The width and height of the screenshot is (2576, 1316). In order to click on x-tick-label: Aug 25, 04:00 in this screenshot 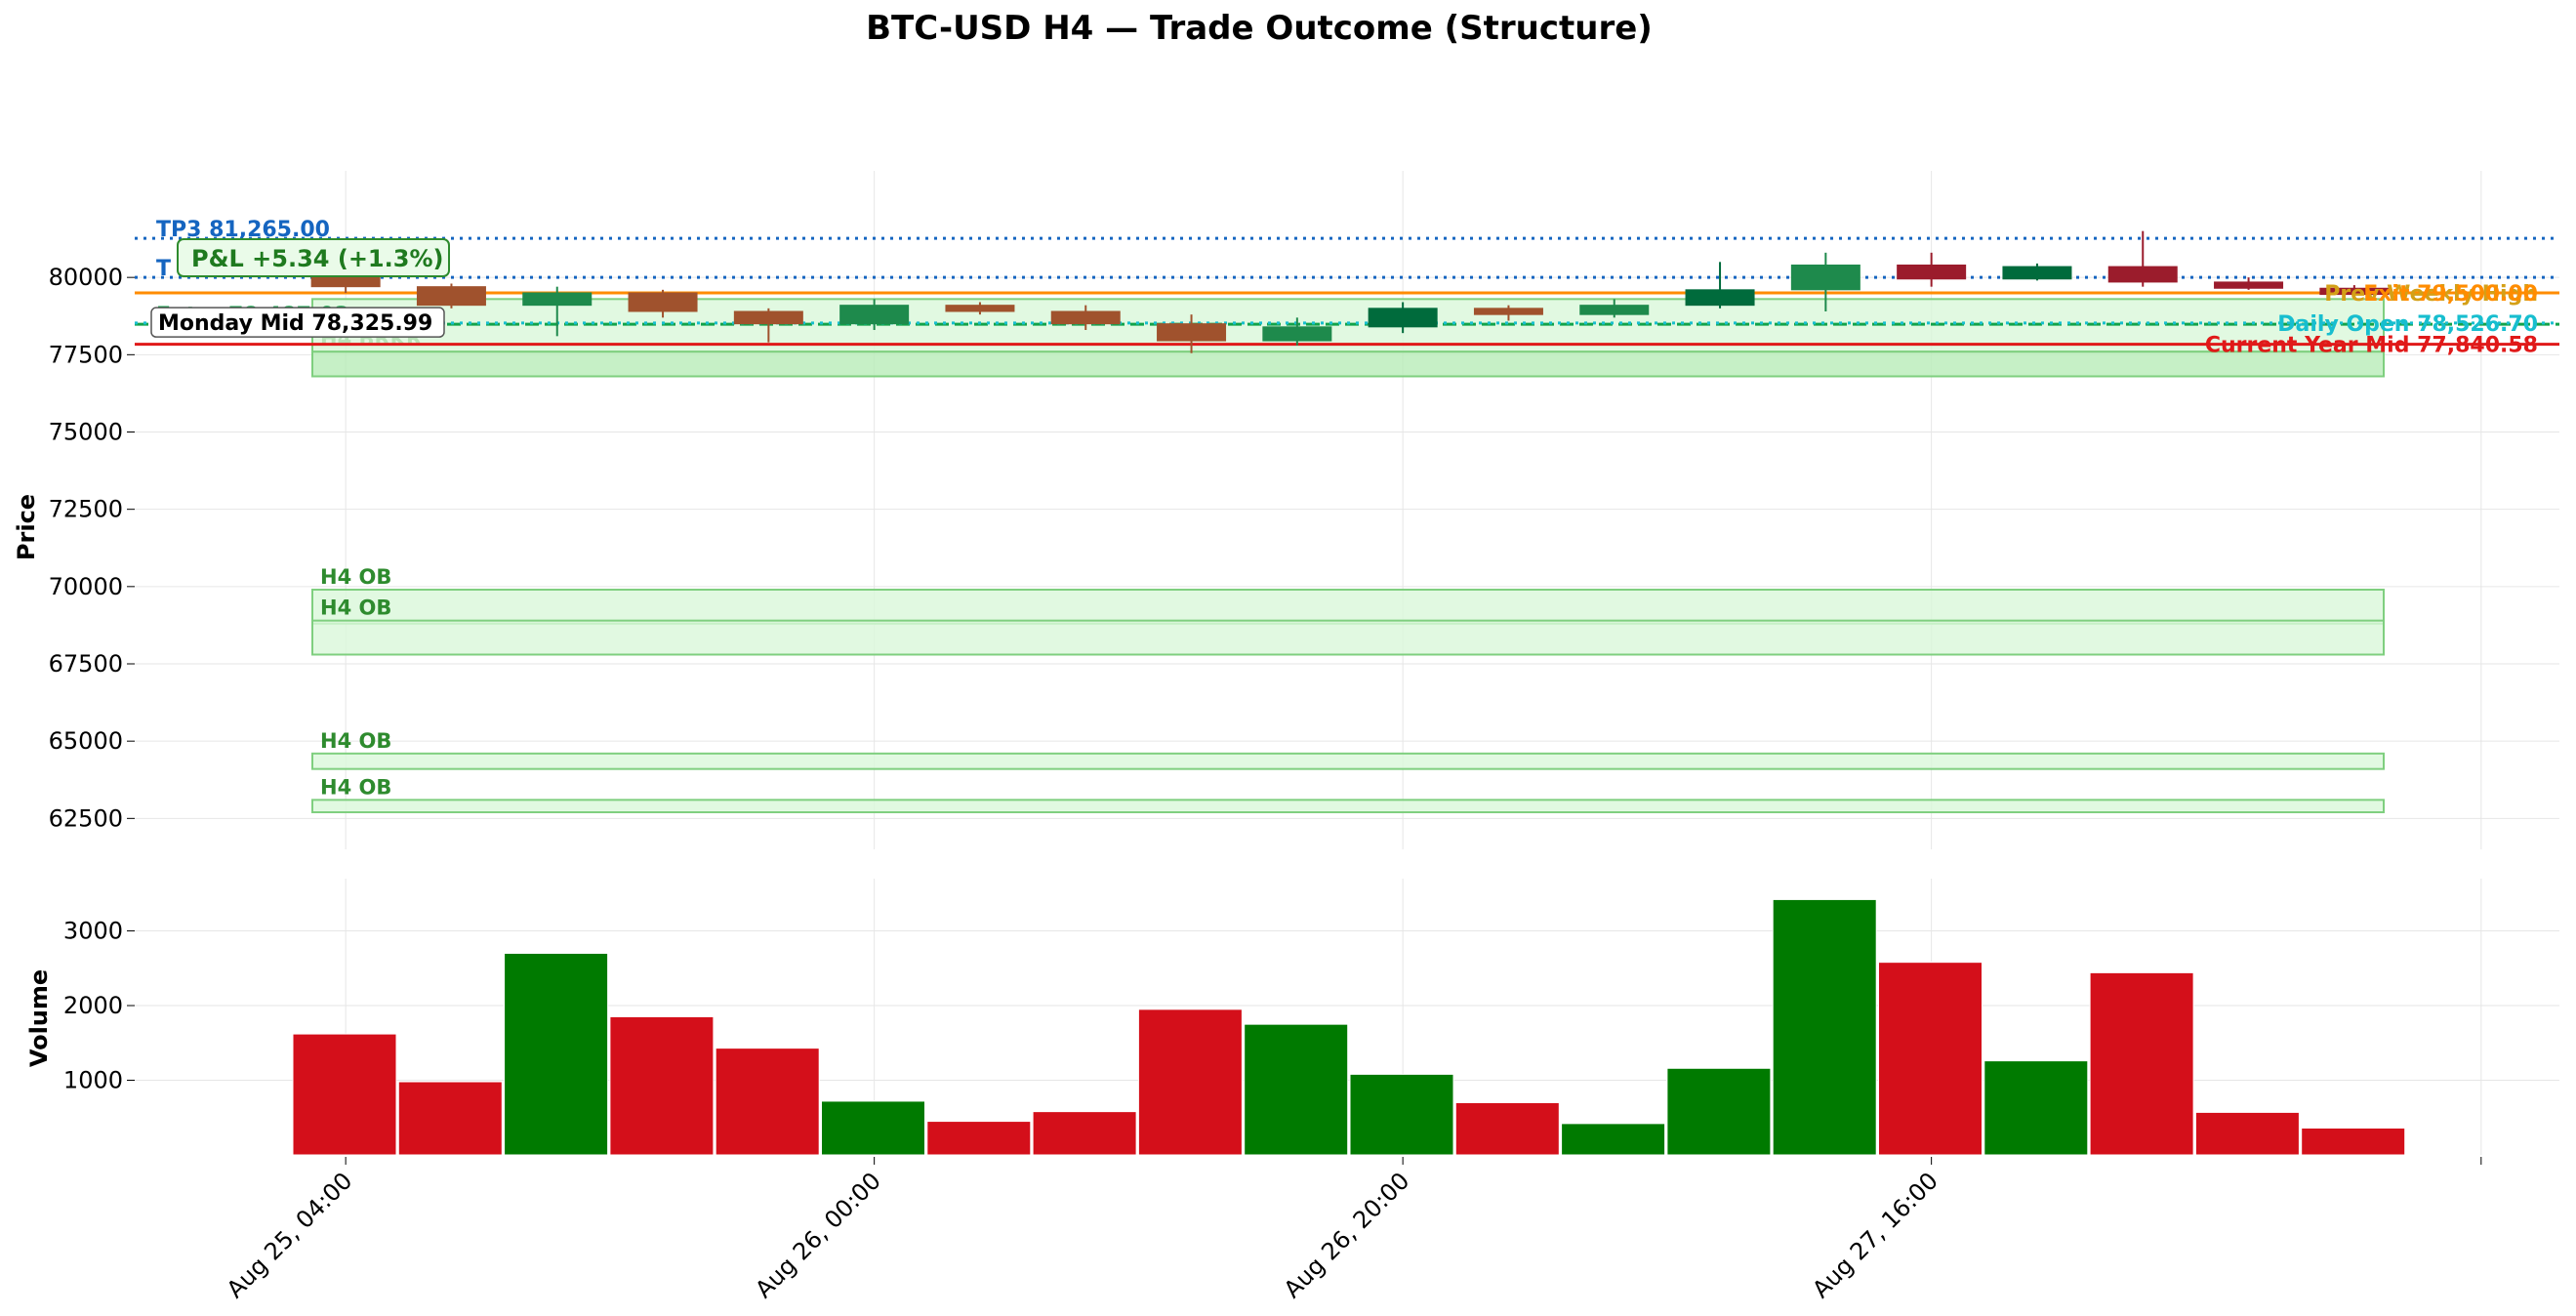, I will do `click(290, 1235)`.